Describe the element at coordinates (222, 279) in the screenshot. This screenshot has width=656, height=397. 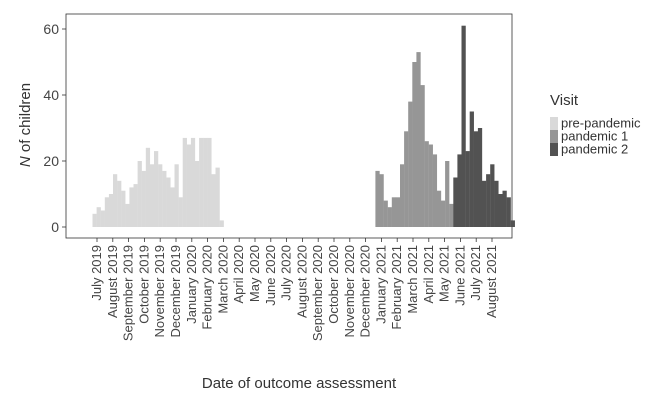
I see `x-tick-label-8: March 2020` at that location.